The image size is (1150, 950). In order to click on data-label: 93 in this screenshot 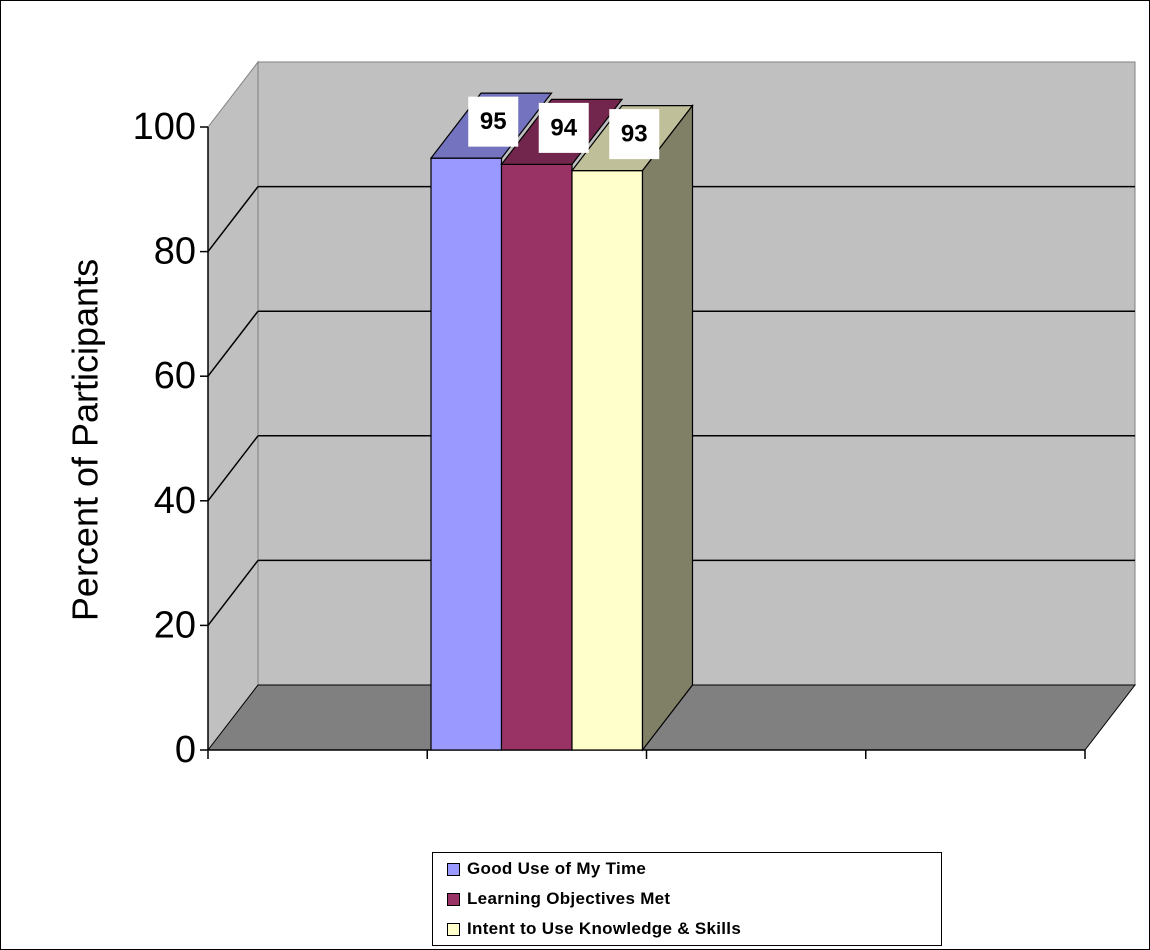, I will do `click(634, 134)`.